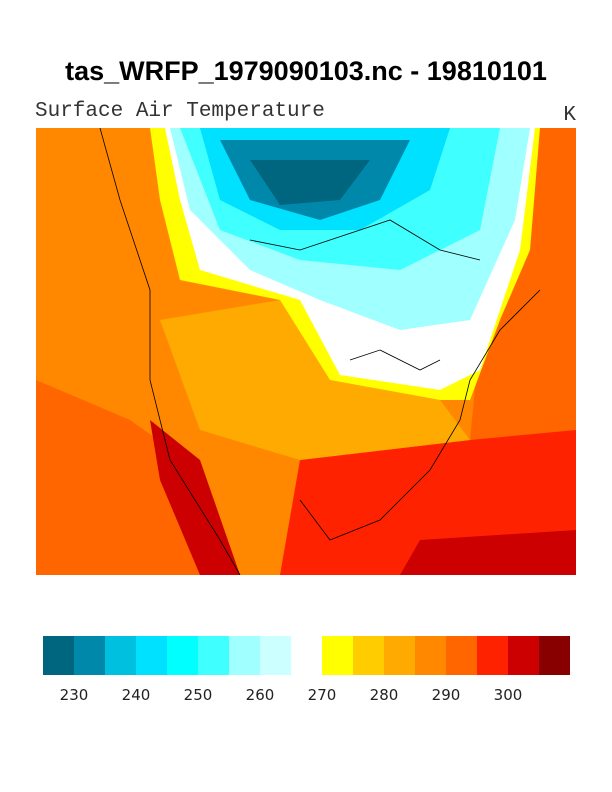 The image size is (612, 792). What do you see at coordinates (180, 111) in the screenshot?
I see `left-string: Surface Air Temperature` at bounding box center [180, 111].